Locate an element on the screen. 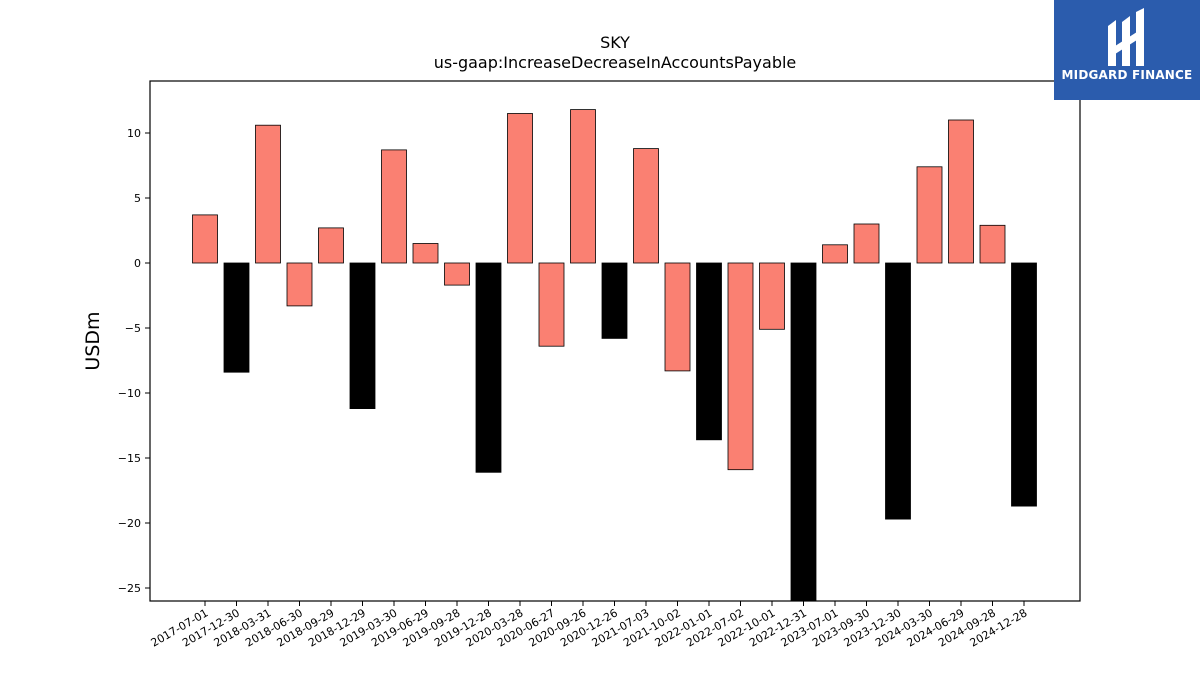 The image size is (1200, 675). y-tick-label: 5 is located at coordinates (137, 198).